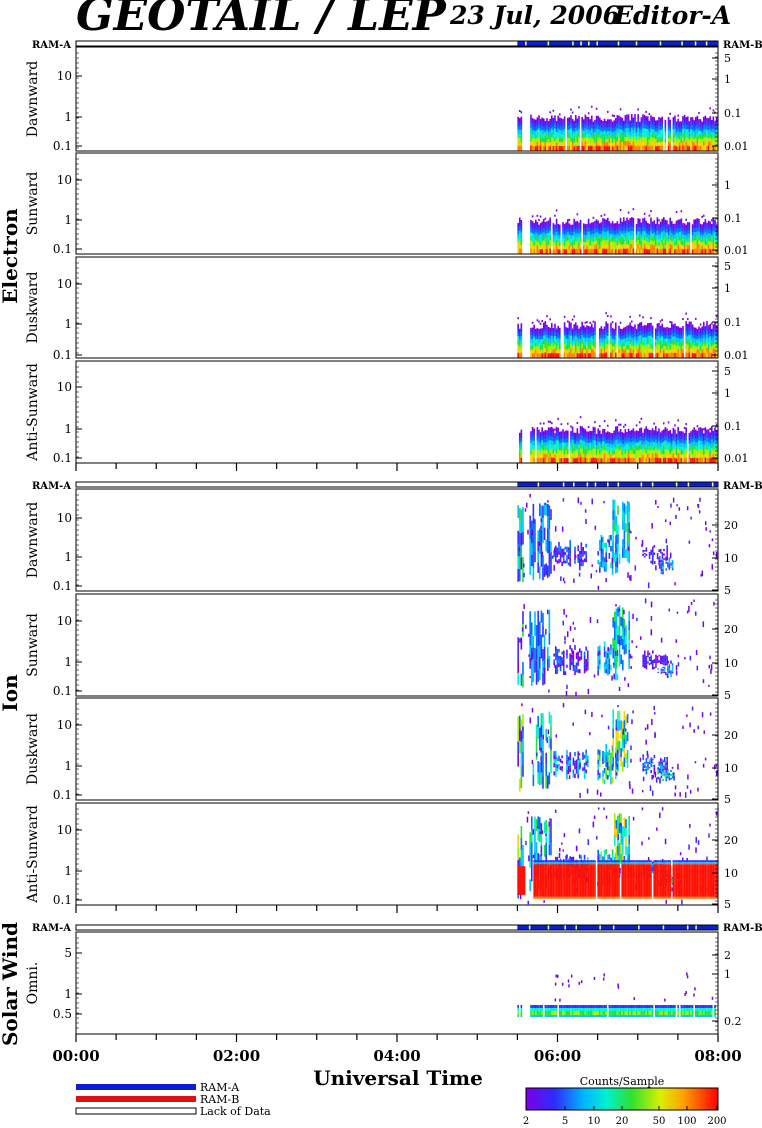  Describe the element at coordinates (11, 693) in the screenshot. I see `species-label-ion: Ion` at that location.